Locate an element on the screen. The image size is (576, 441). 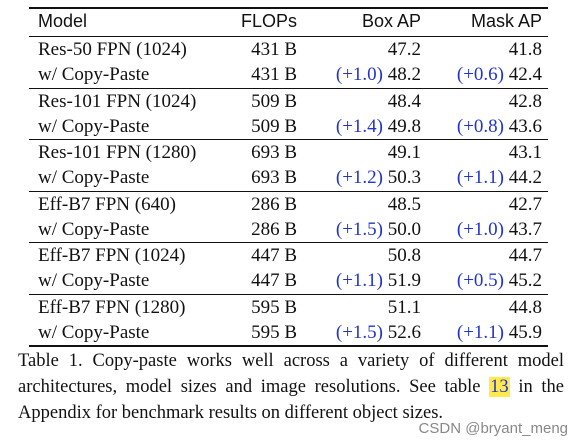
mask-ap-value: 42.8 is located at coordinates (525, 101).